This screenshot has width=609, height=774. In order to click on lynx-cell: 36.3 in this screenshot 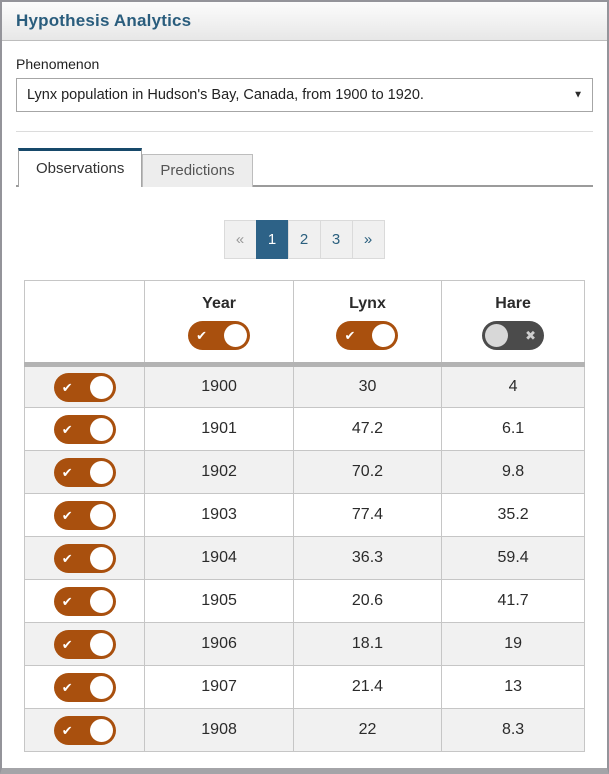, I will do `click(367, 558)`.